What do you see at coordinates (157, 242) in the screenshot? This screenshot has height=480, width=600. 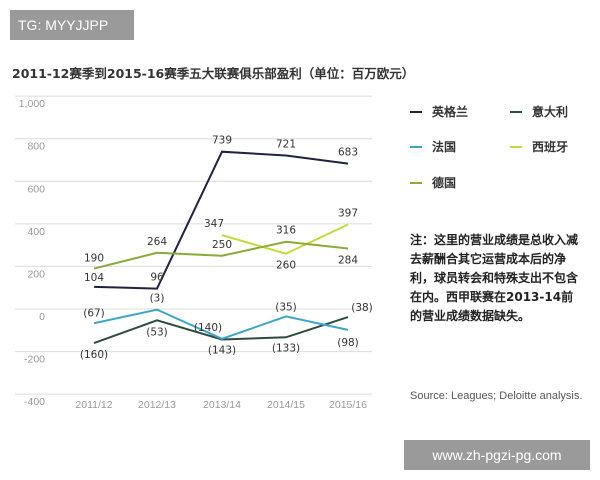 I see `data-label: 264` at bounding box center [157, 242].